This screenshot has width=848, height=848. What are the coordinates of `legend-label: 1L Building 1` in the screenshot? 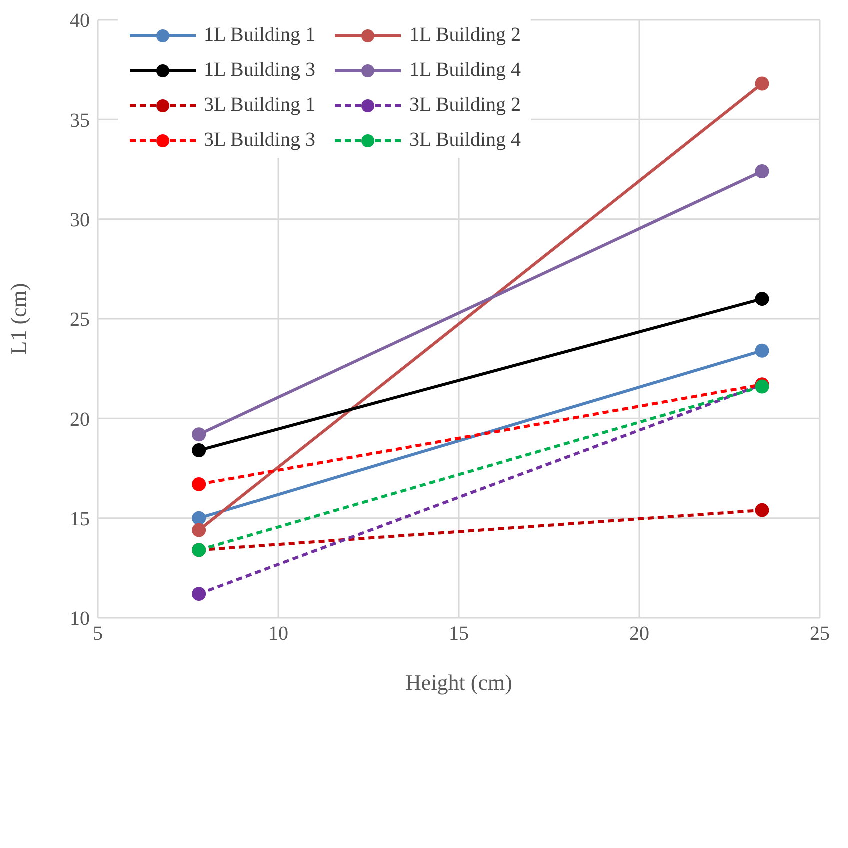 It's located at (260, 35).